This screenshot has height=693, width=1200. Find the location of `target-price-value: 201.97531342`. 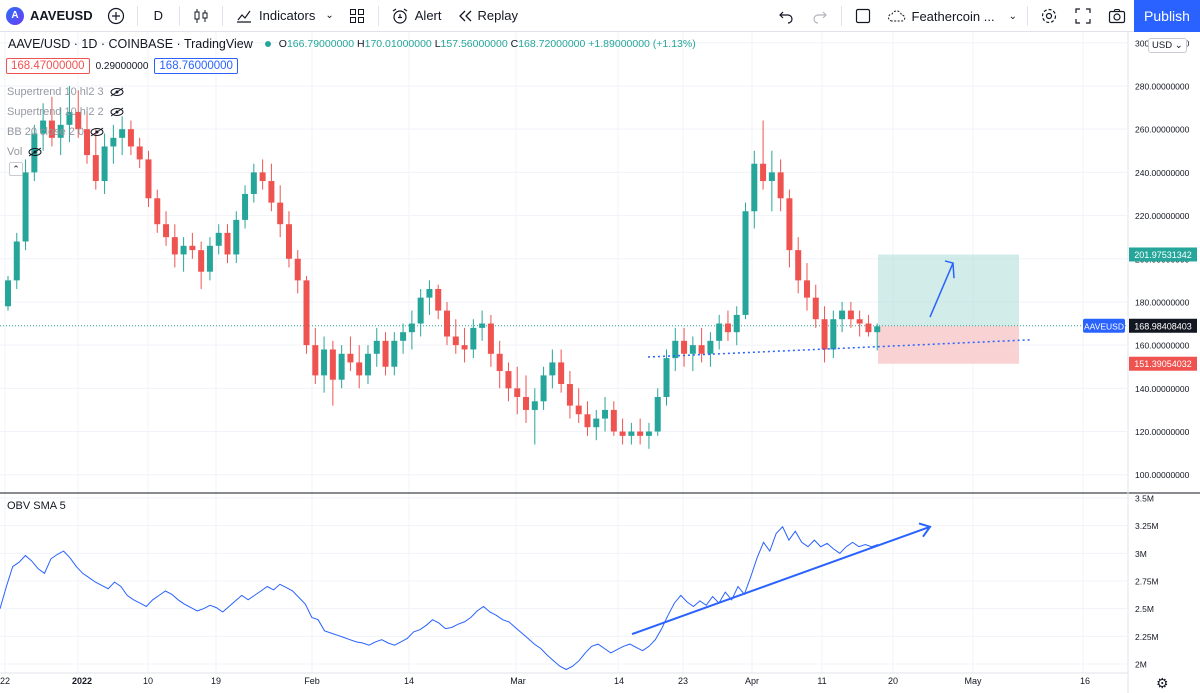

target-price-value: 201.97531342 is located at coordinates (1163, 255).